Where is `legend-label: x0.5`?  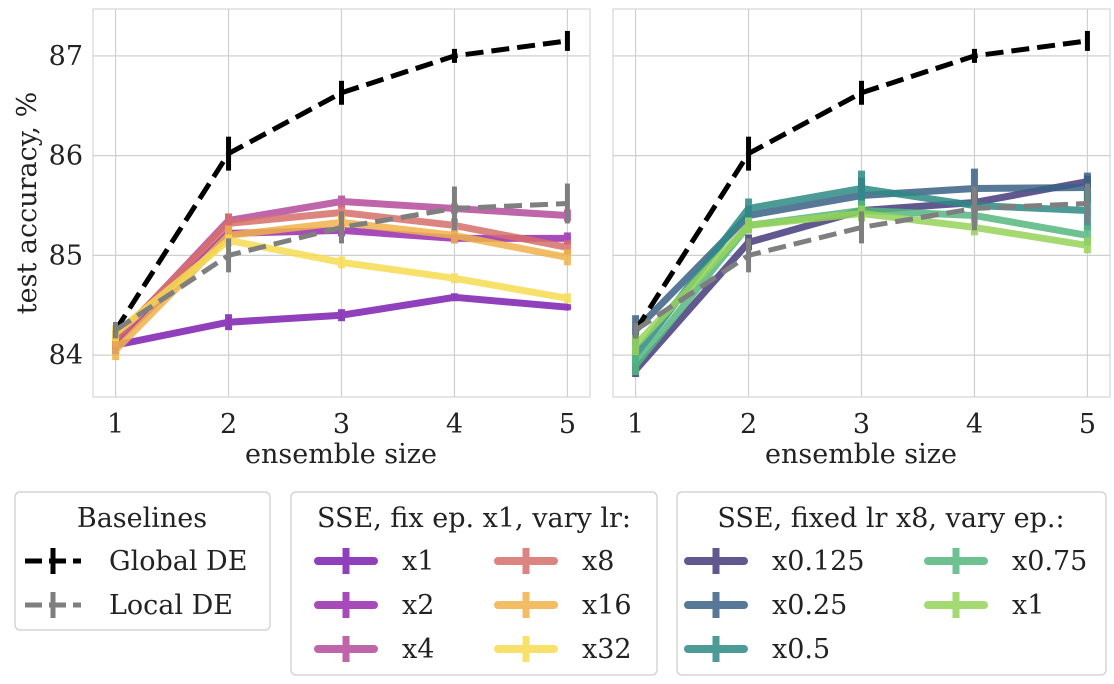
legend-label: x0.5 is located at coordinates (801, 649).